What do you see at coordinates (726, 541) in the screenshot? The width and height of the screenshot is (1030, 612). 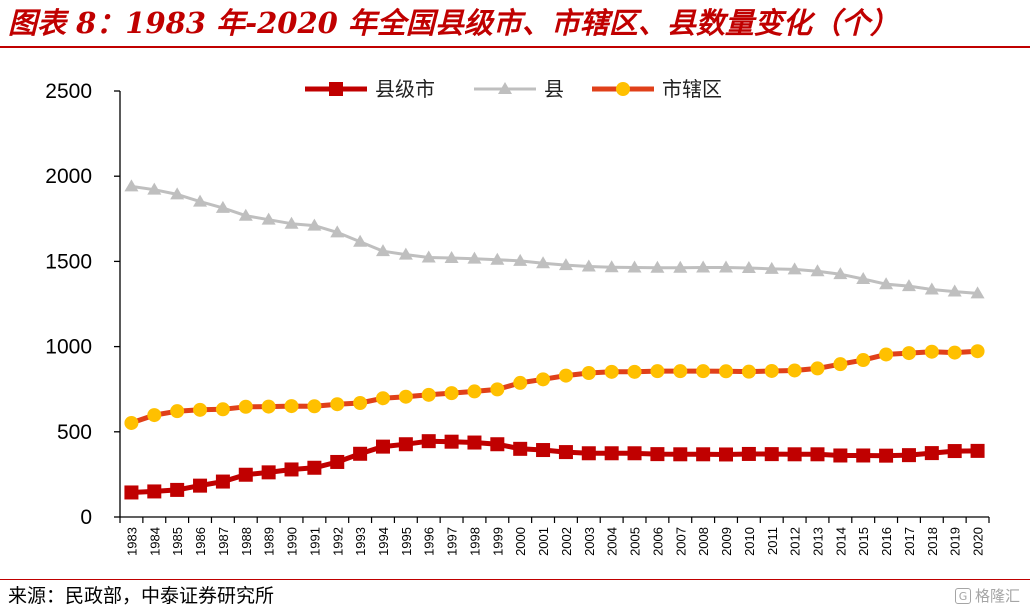 I see `x-tick-label: 2009` at bounding box center [726, 541].